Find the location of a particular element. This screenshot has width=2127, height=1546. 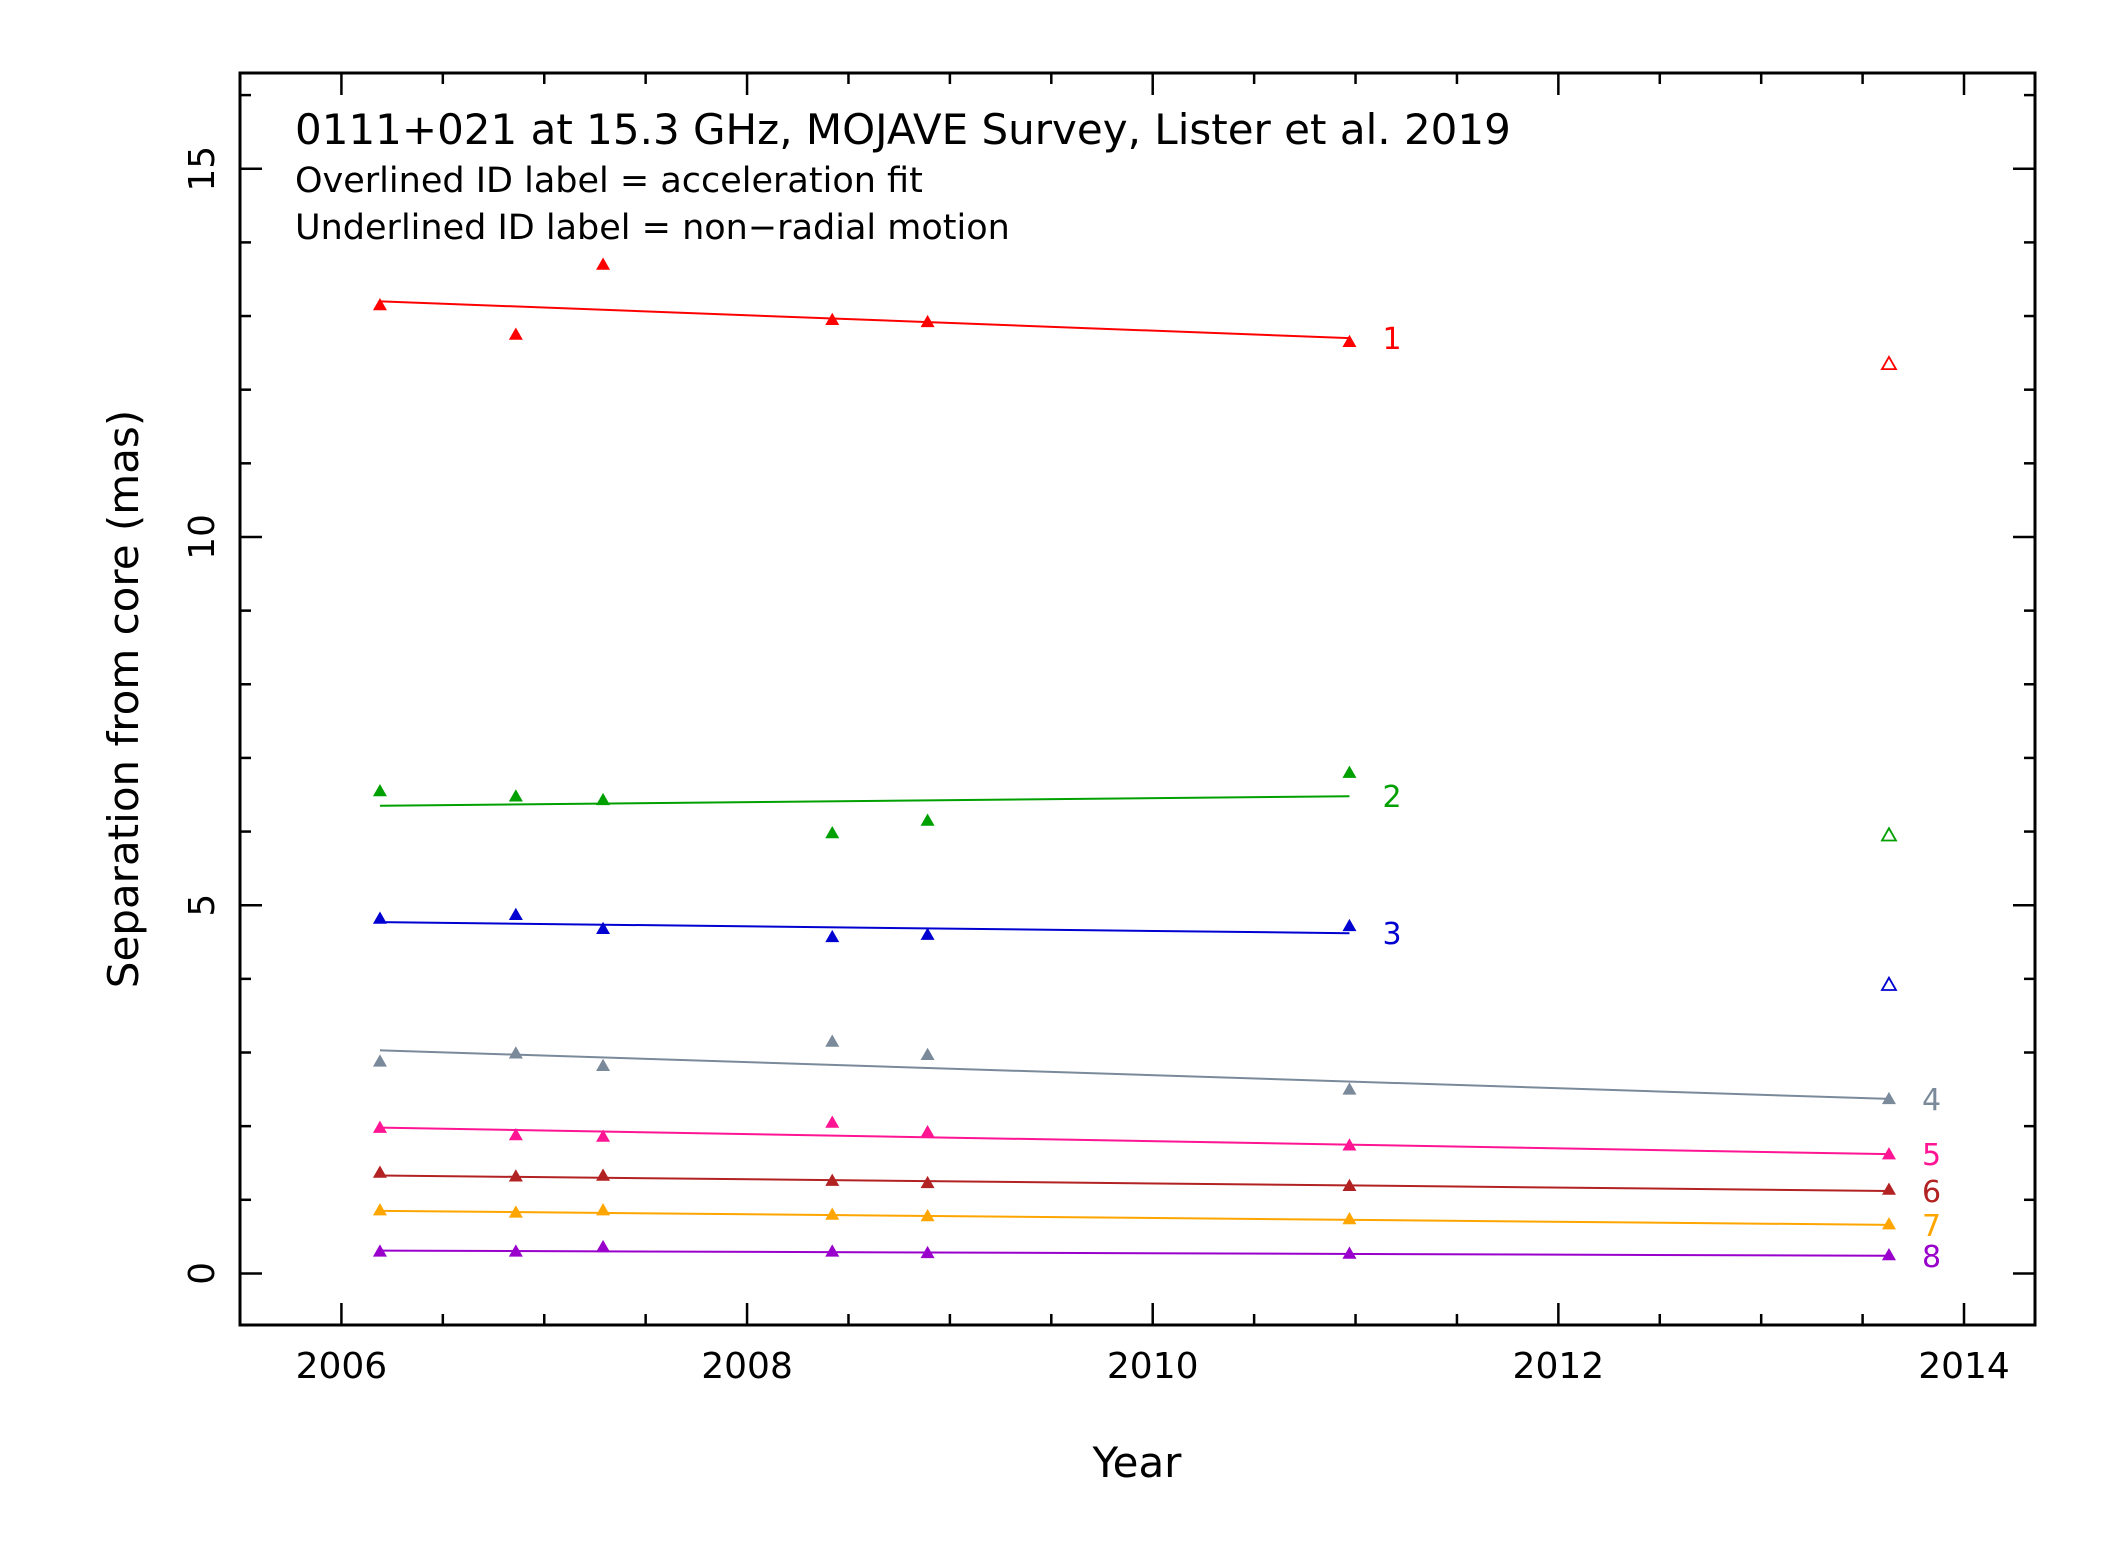

series-label-5: 5 is located at coordinates (1931, 1155).